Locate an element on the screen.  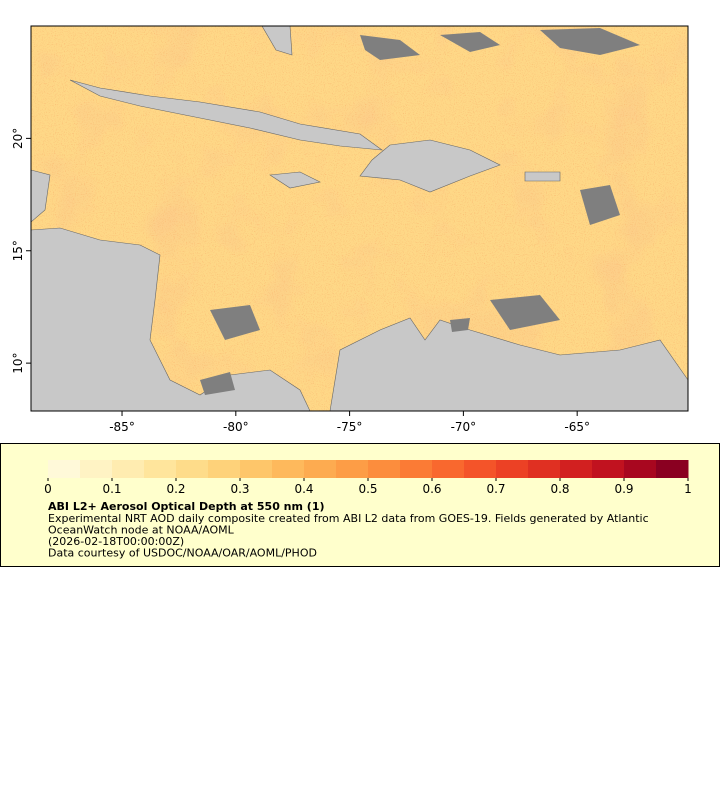
legend-description: OceanWatch node at NOAA/AOML is located at coordinates (141, 530).